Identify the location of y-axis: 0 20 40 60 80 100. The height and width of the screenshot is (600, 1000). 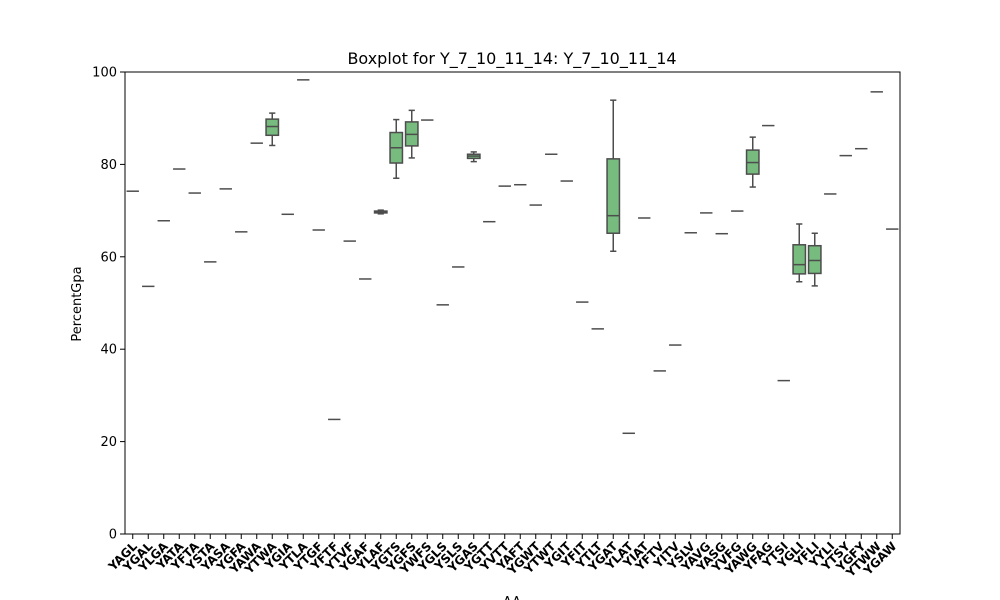
(108, 304).